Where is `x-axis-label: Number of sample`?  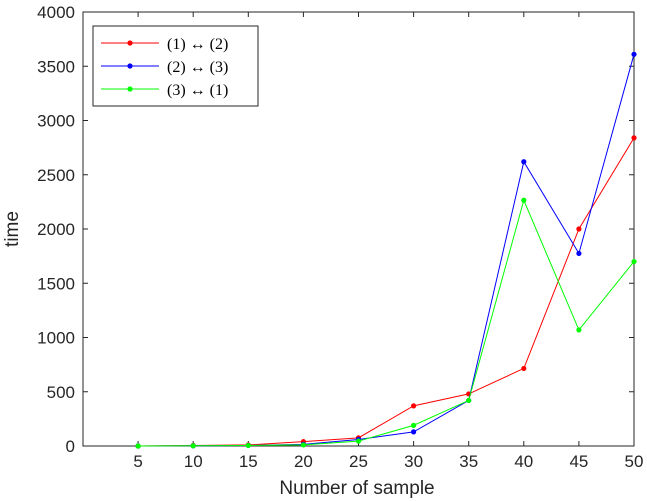
x-axis-label: Number of sample is located at coordinates (356, 488).